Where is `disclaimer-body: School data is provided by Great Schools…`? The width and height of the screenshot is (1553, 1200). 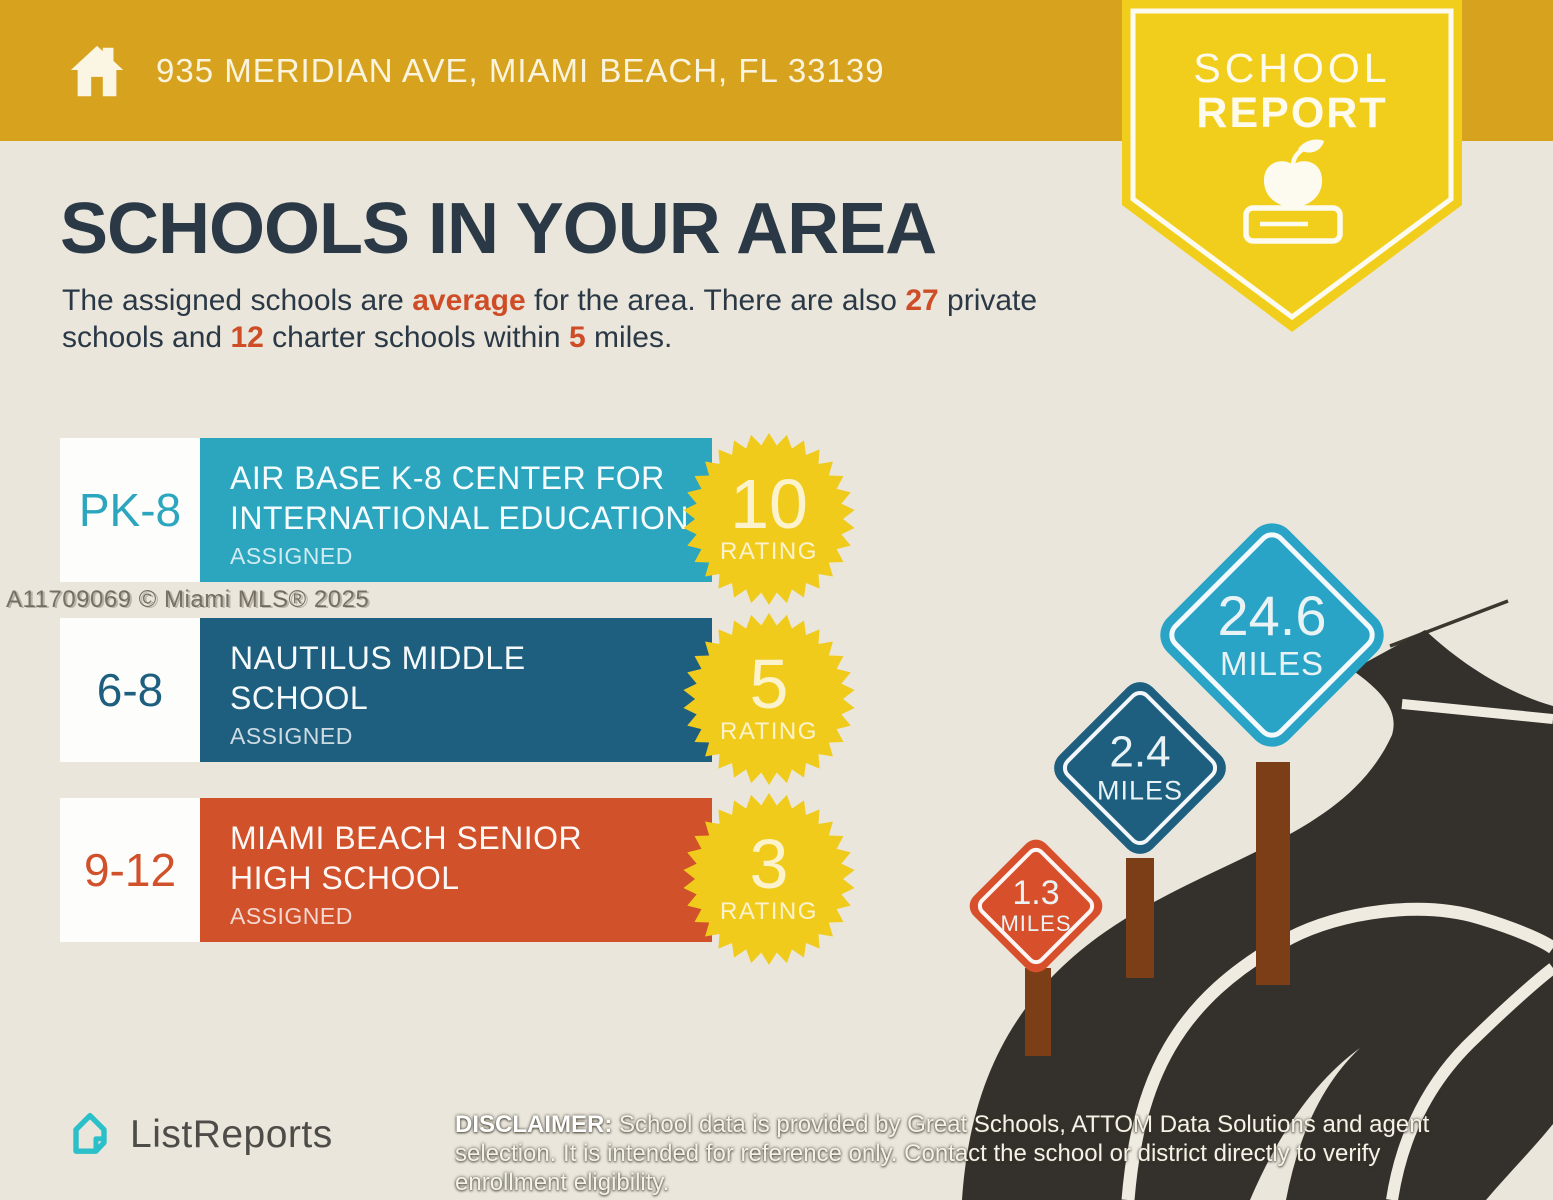 disclaimer-body: School data is provided by Great Schools… is located at coordinates (942, 1153).